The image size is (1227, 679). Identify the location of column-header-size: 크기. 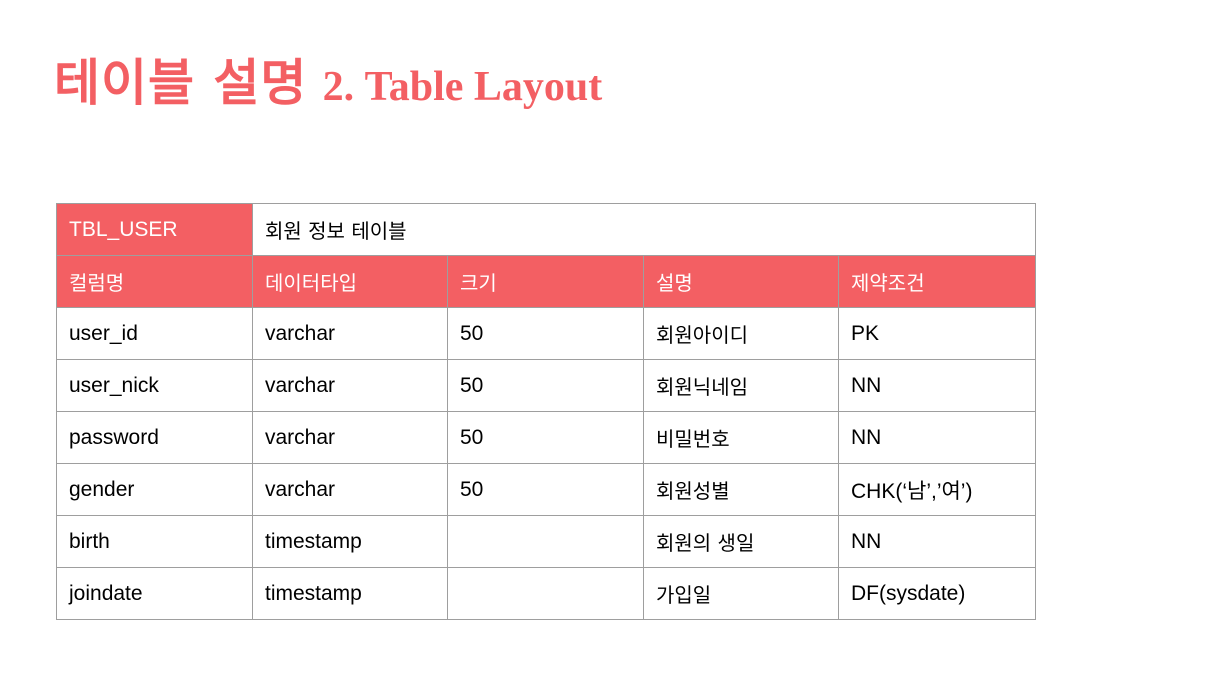
(545, 281).